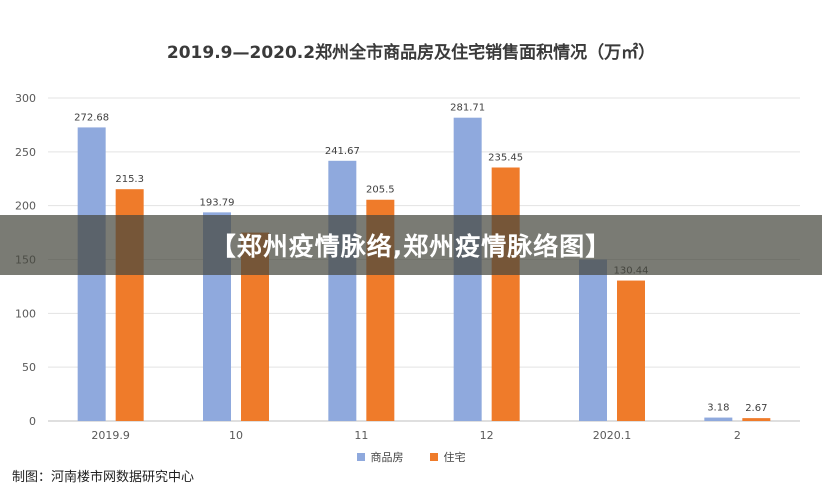 The width and height of the screenshot is (822, 490). What do you see at coordinates (411, 53) in the screenshot?
I see `chart-title: 2019.9—2020.2郑州全市商品房及住宅销售面积情况（万㎡）` at bounding box center [411, 53].